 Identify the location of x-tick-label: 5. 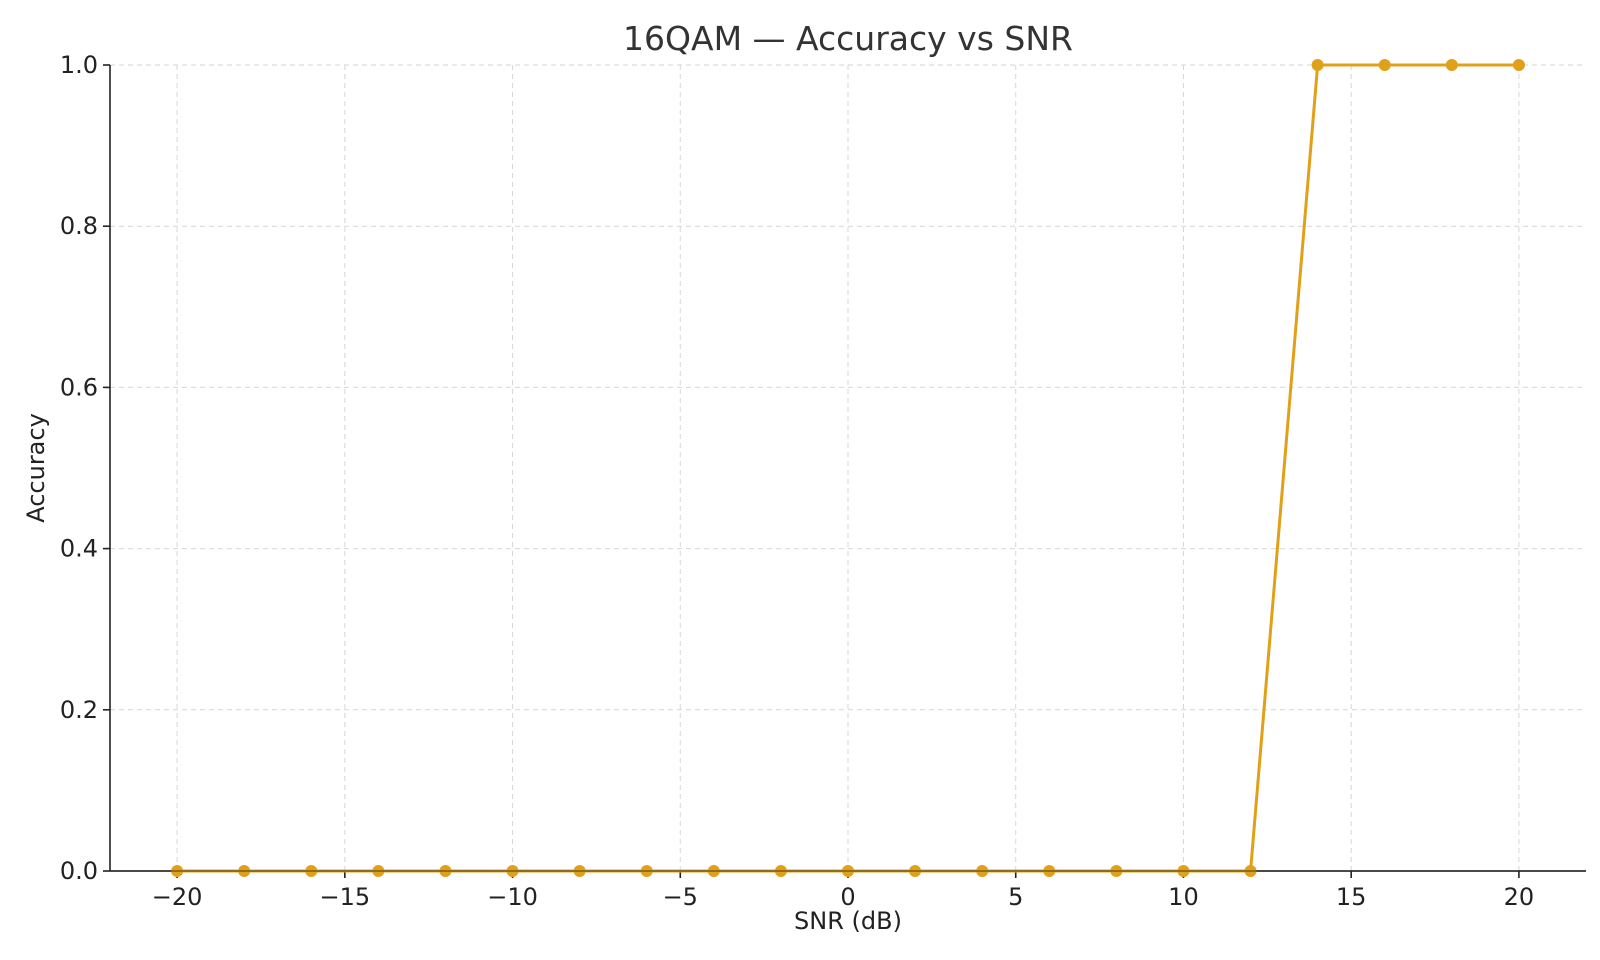
(1015, 897).